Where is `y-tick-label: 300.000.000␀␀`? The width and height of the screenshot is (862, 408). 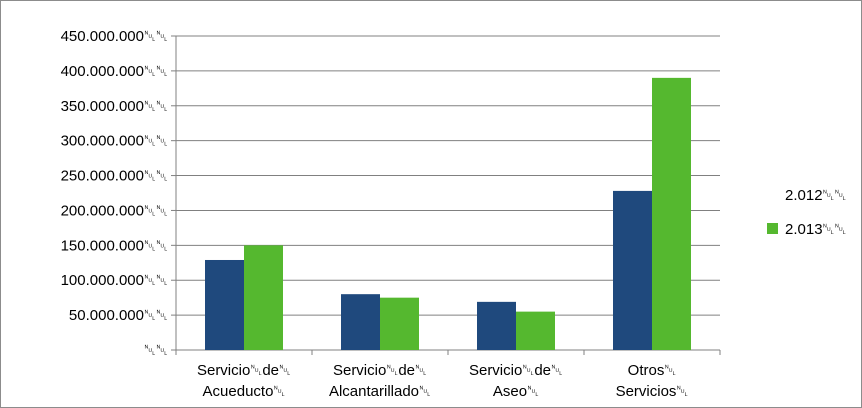 y-tick-label: 300.000.000␀␀ is located at coordinates (114, 141).